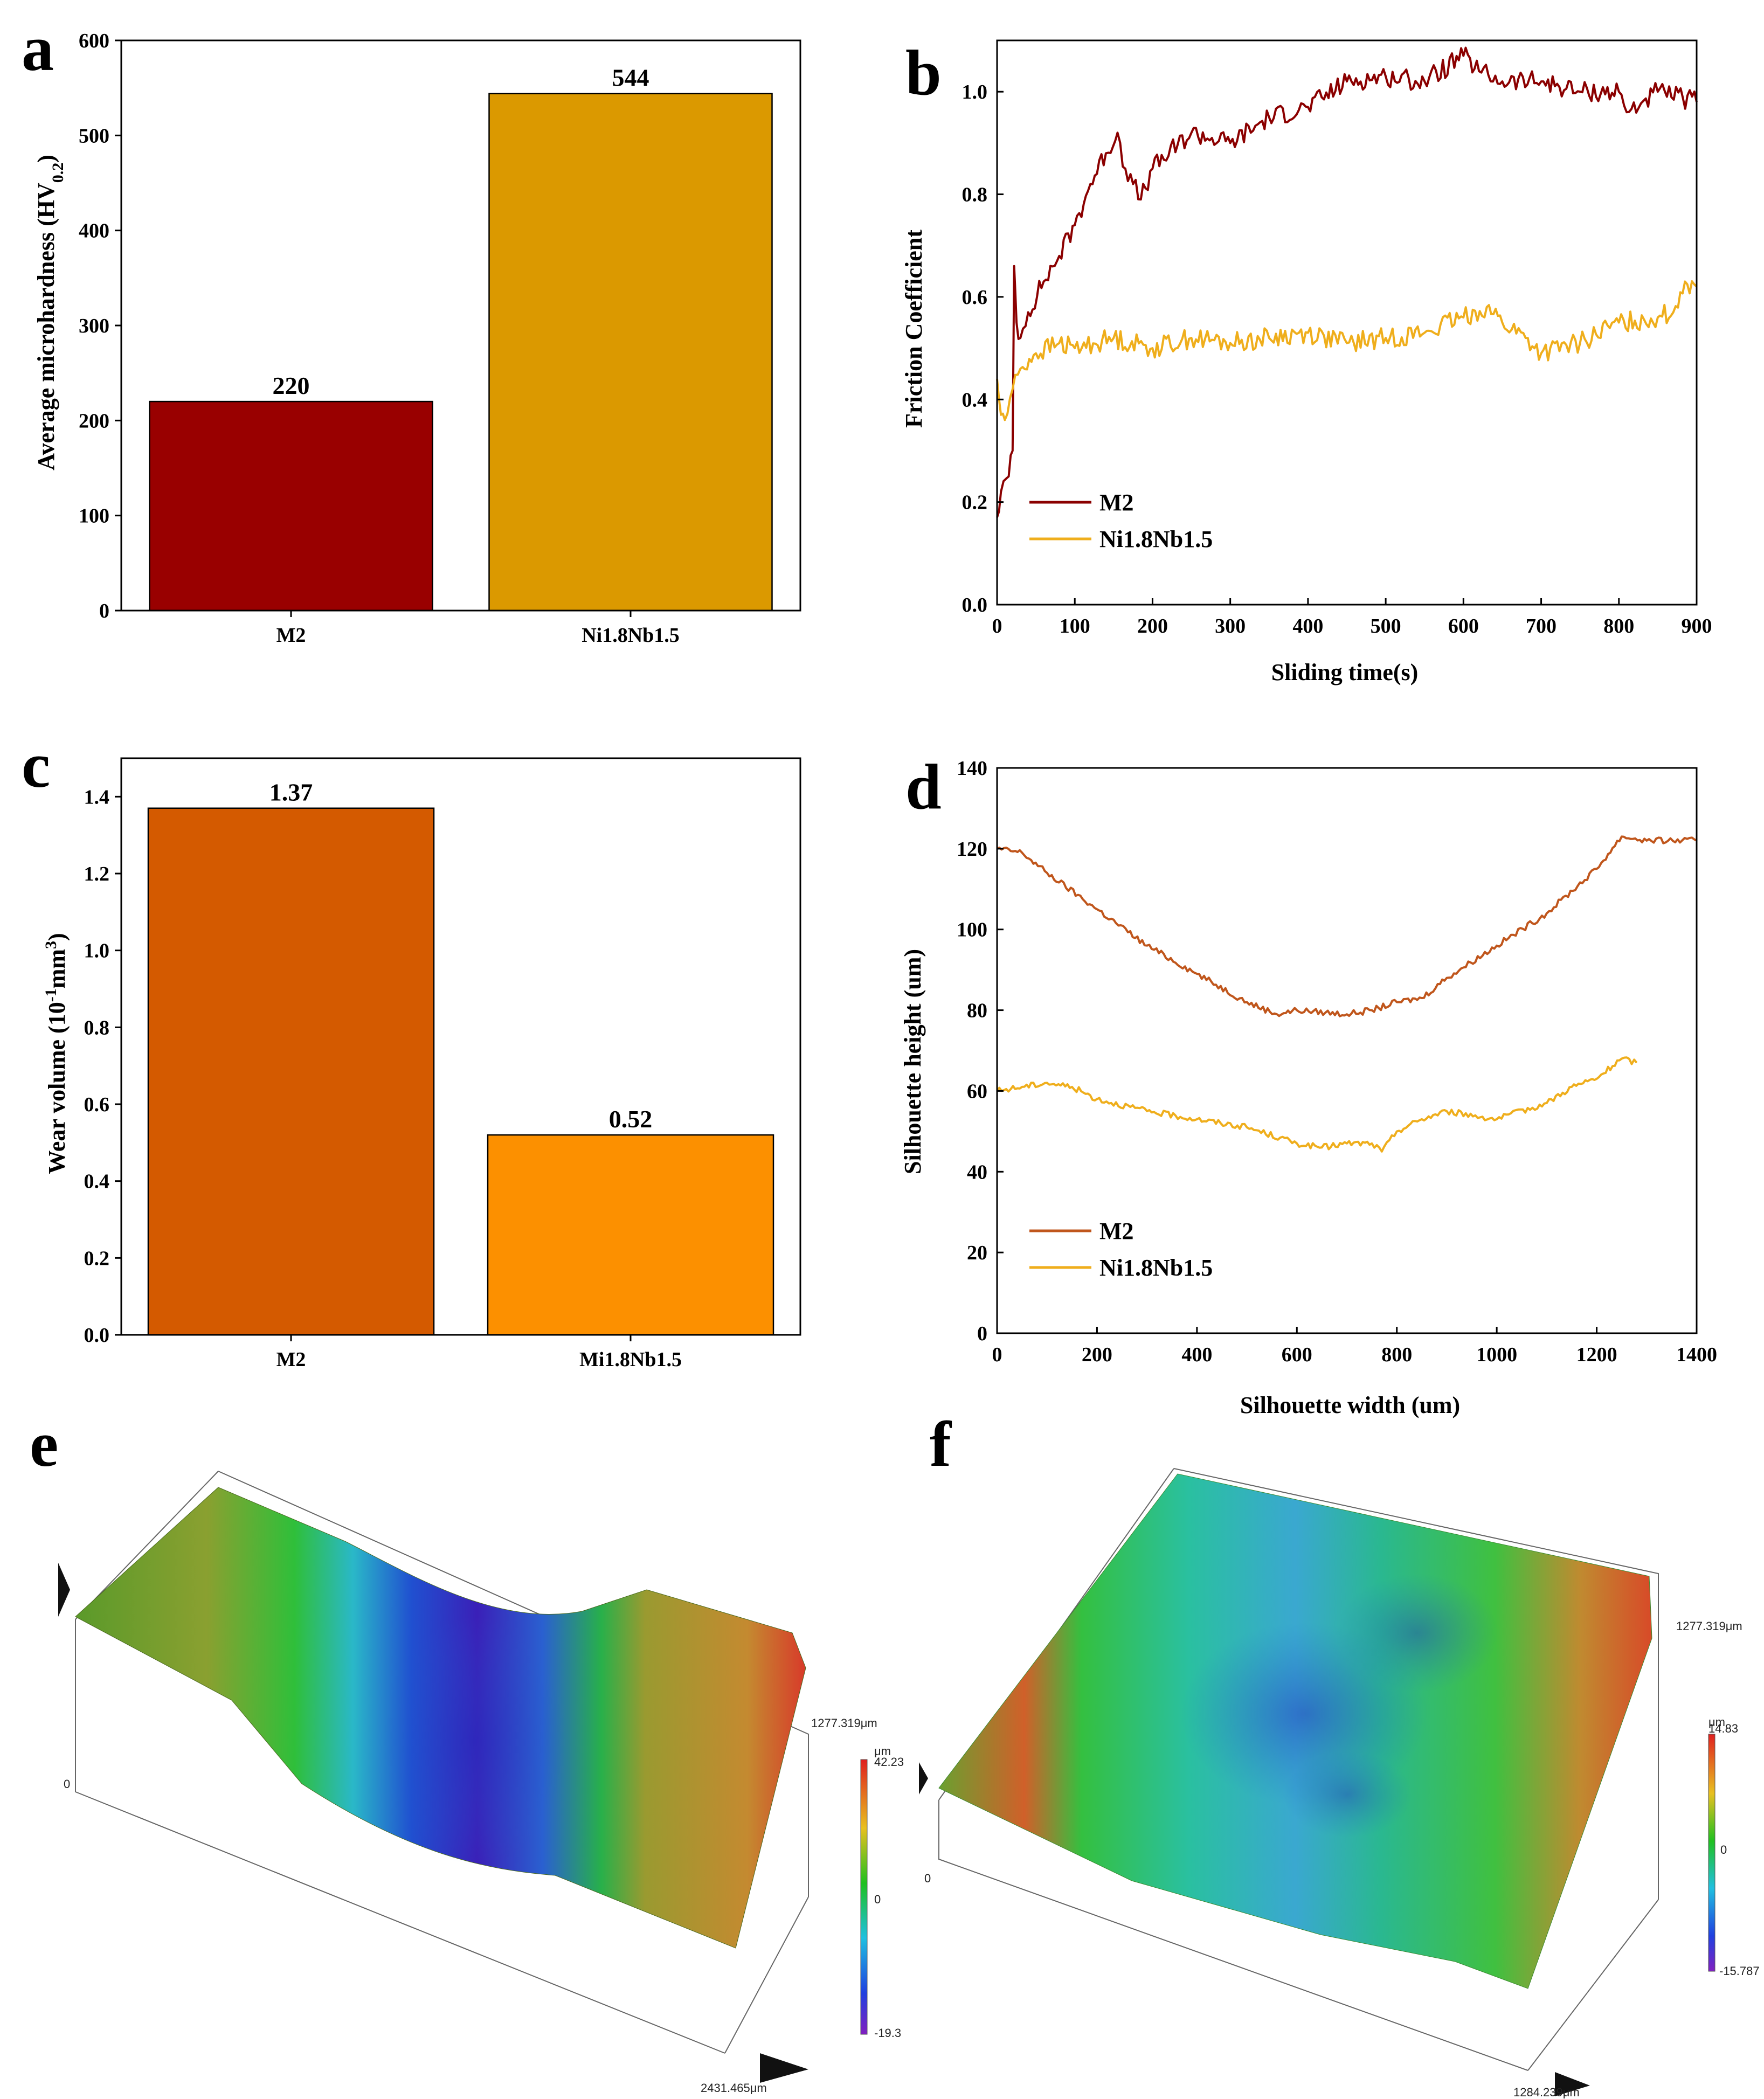 This screenshot has width=1764, height=2099. I want to click on chart-a-bar-label-0: 220, so click(291, 385).